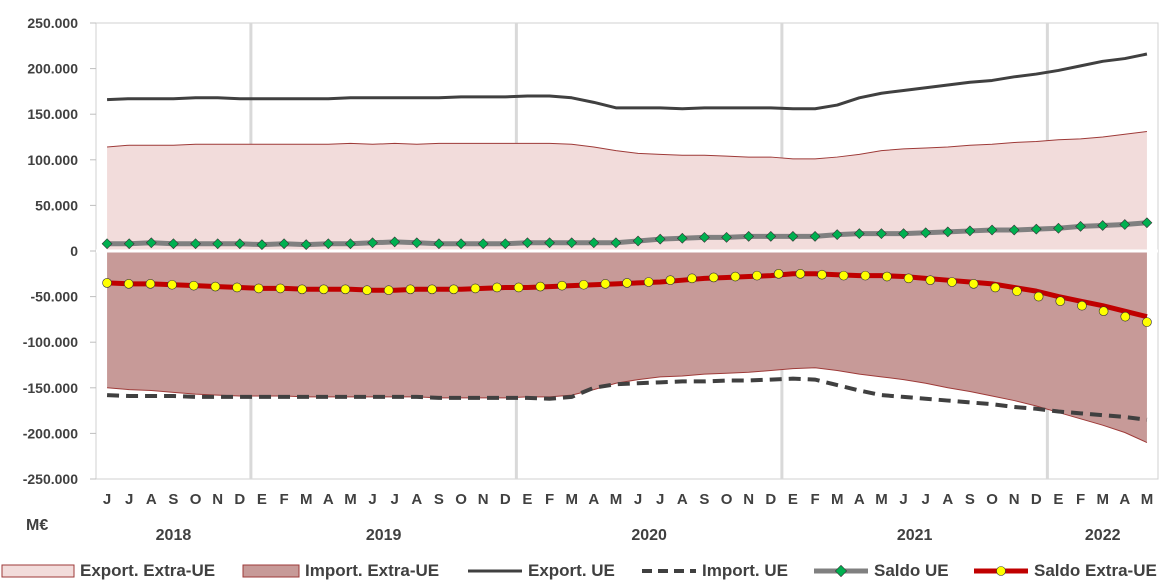  I want to click on y-tick-label: -250.000, so click(50, 479).